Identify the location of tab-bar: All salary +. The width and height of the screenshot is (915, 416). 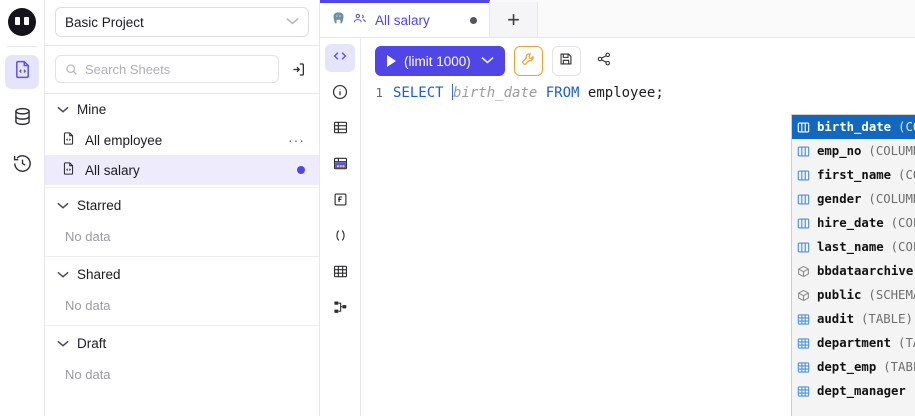
(617, 19).